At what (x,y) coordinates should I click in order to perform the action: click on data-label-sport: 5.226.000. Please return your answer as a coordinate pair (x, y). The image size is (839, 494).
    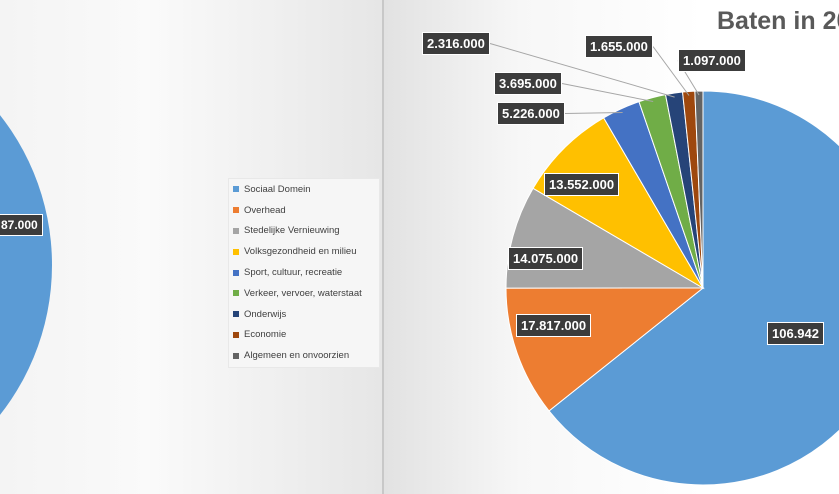
    Looking at the image, I should click on (531, 113).